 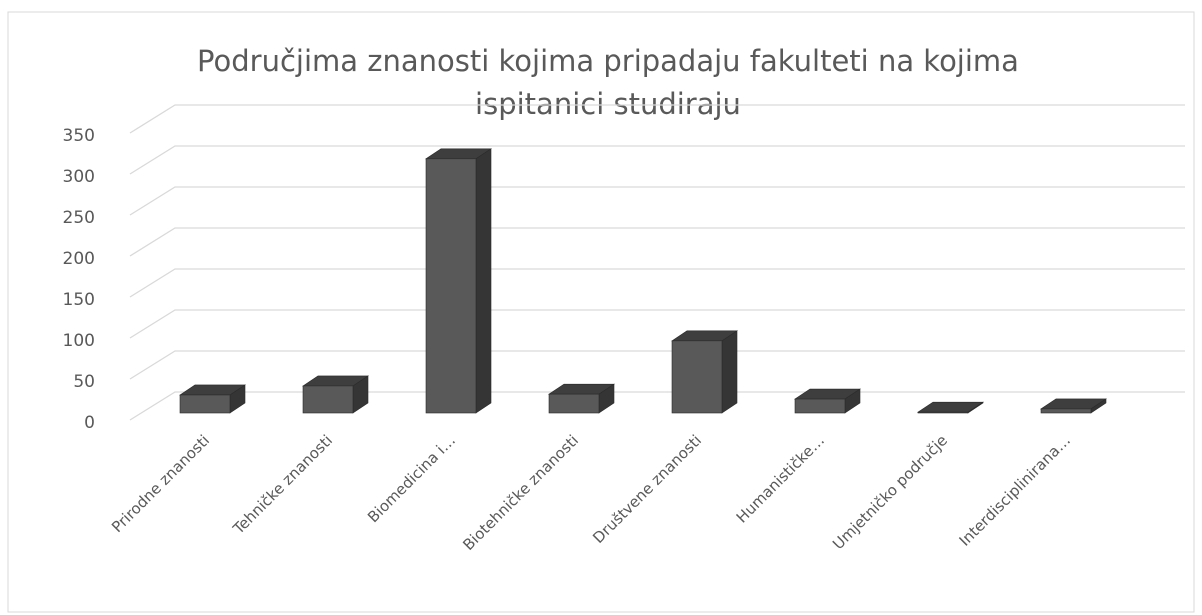 I want to click on y-tick-label: 250, so click(x=79, y=218).